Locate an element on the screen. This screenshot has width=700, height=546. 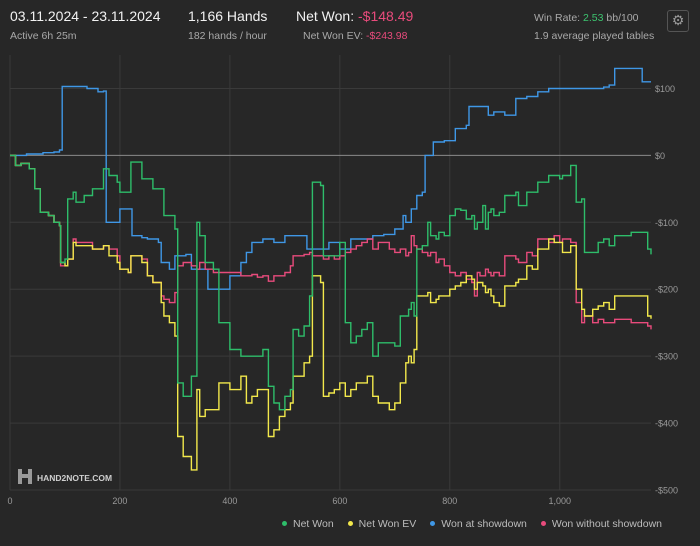
net-won-ev-label: Net Won EV: is located at coordinates (333, 36).